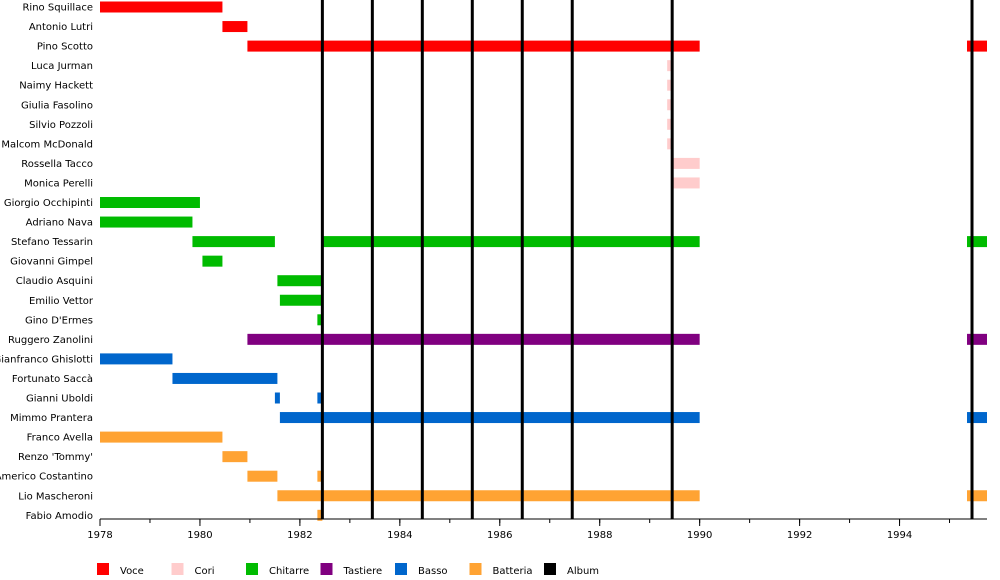 The image size is (1000, 580). What do you see at coordinates (56, 86) in the screenshot?
I see `member-name-naimy-hackett: Naimy Hackett` at bounding box center [56, 86].